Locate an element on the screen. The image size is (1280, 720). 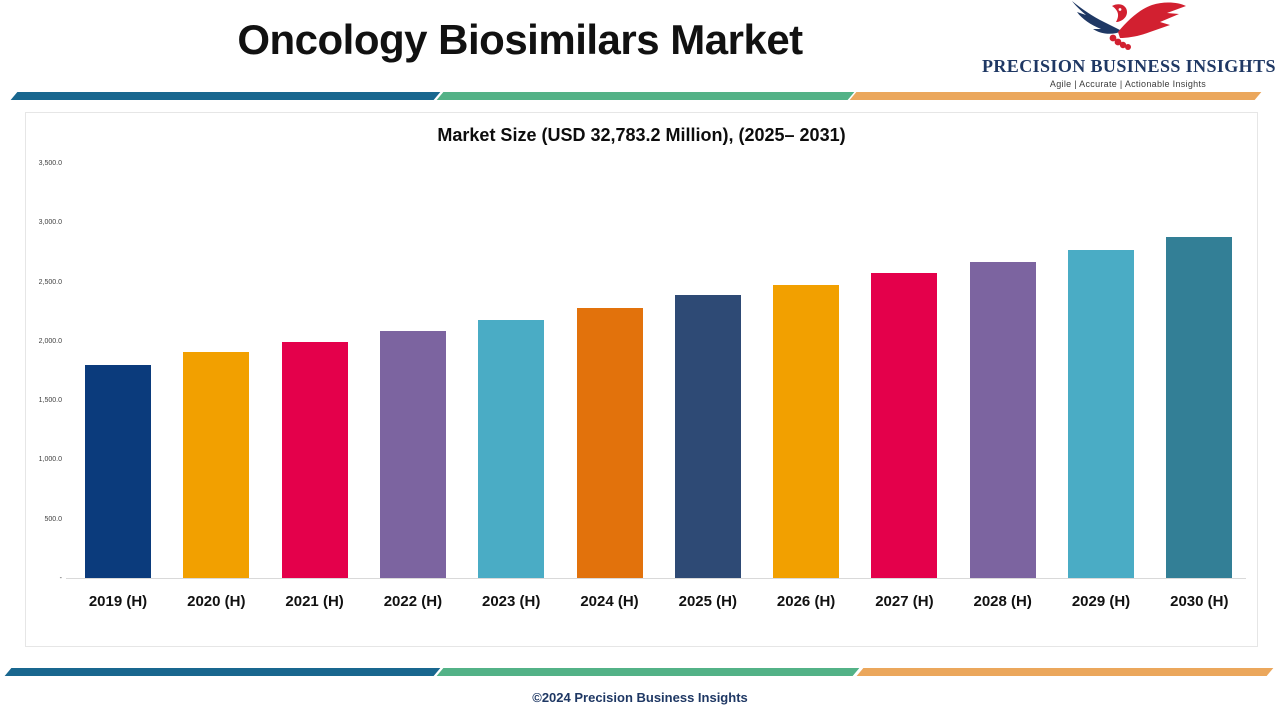
x-axis-label: 2025 (H) is located at coordinates (707, 601).